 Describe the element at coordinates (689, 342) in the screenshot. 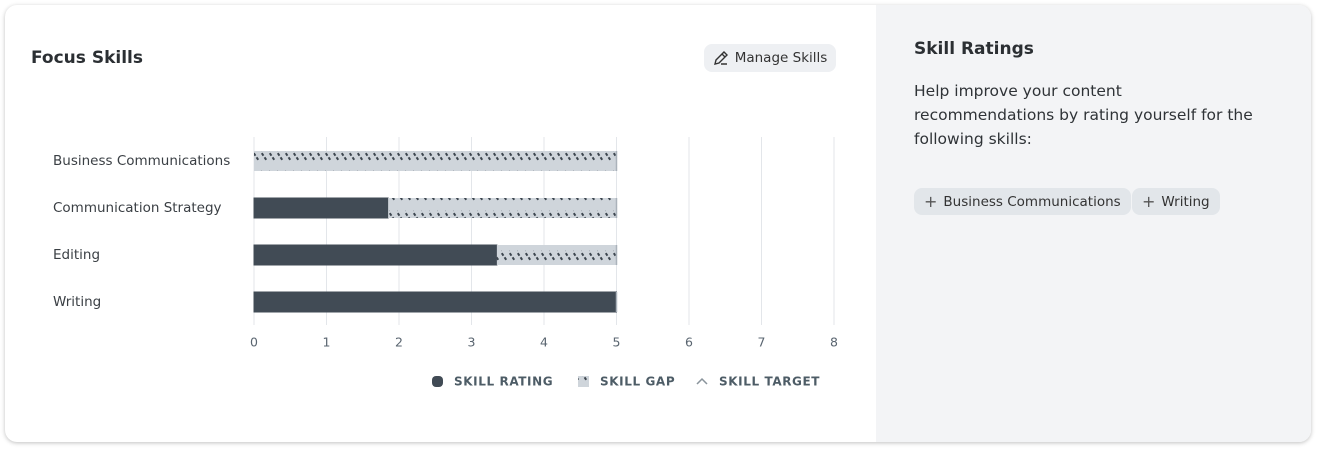

I see `x-tick-label: 6` at that location.